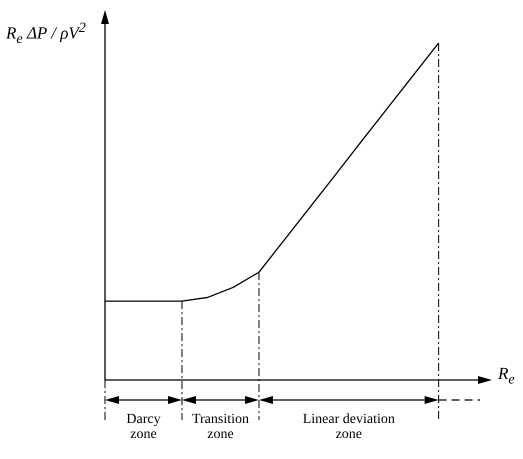 Image resolution: width=523 pixels, height=459 pixels. I want to click on text: Linear deviation zone, so click(349, 427).